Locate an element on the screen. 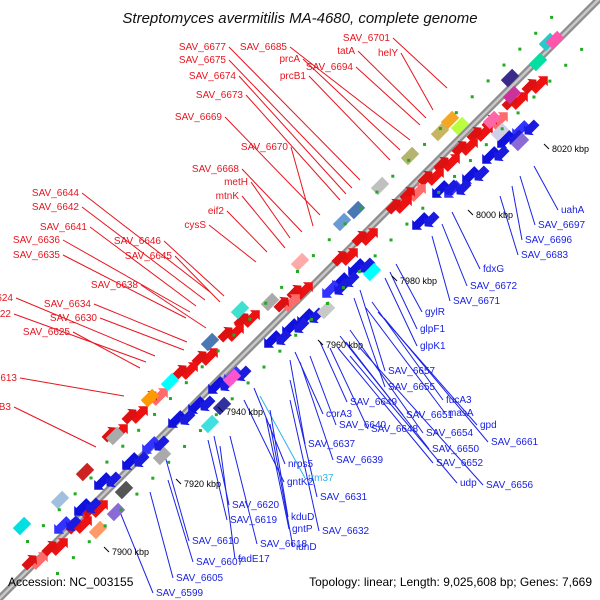 The image size is (600, 600). tick-label: 8000 kbp is located at coordinates (494, 215).